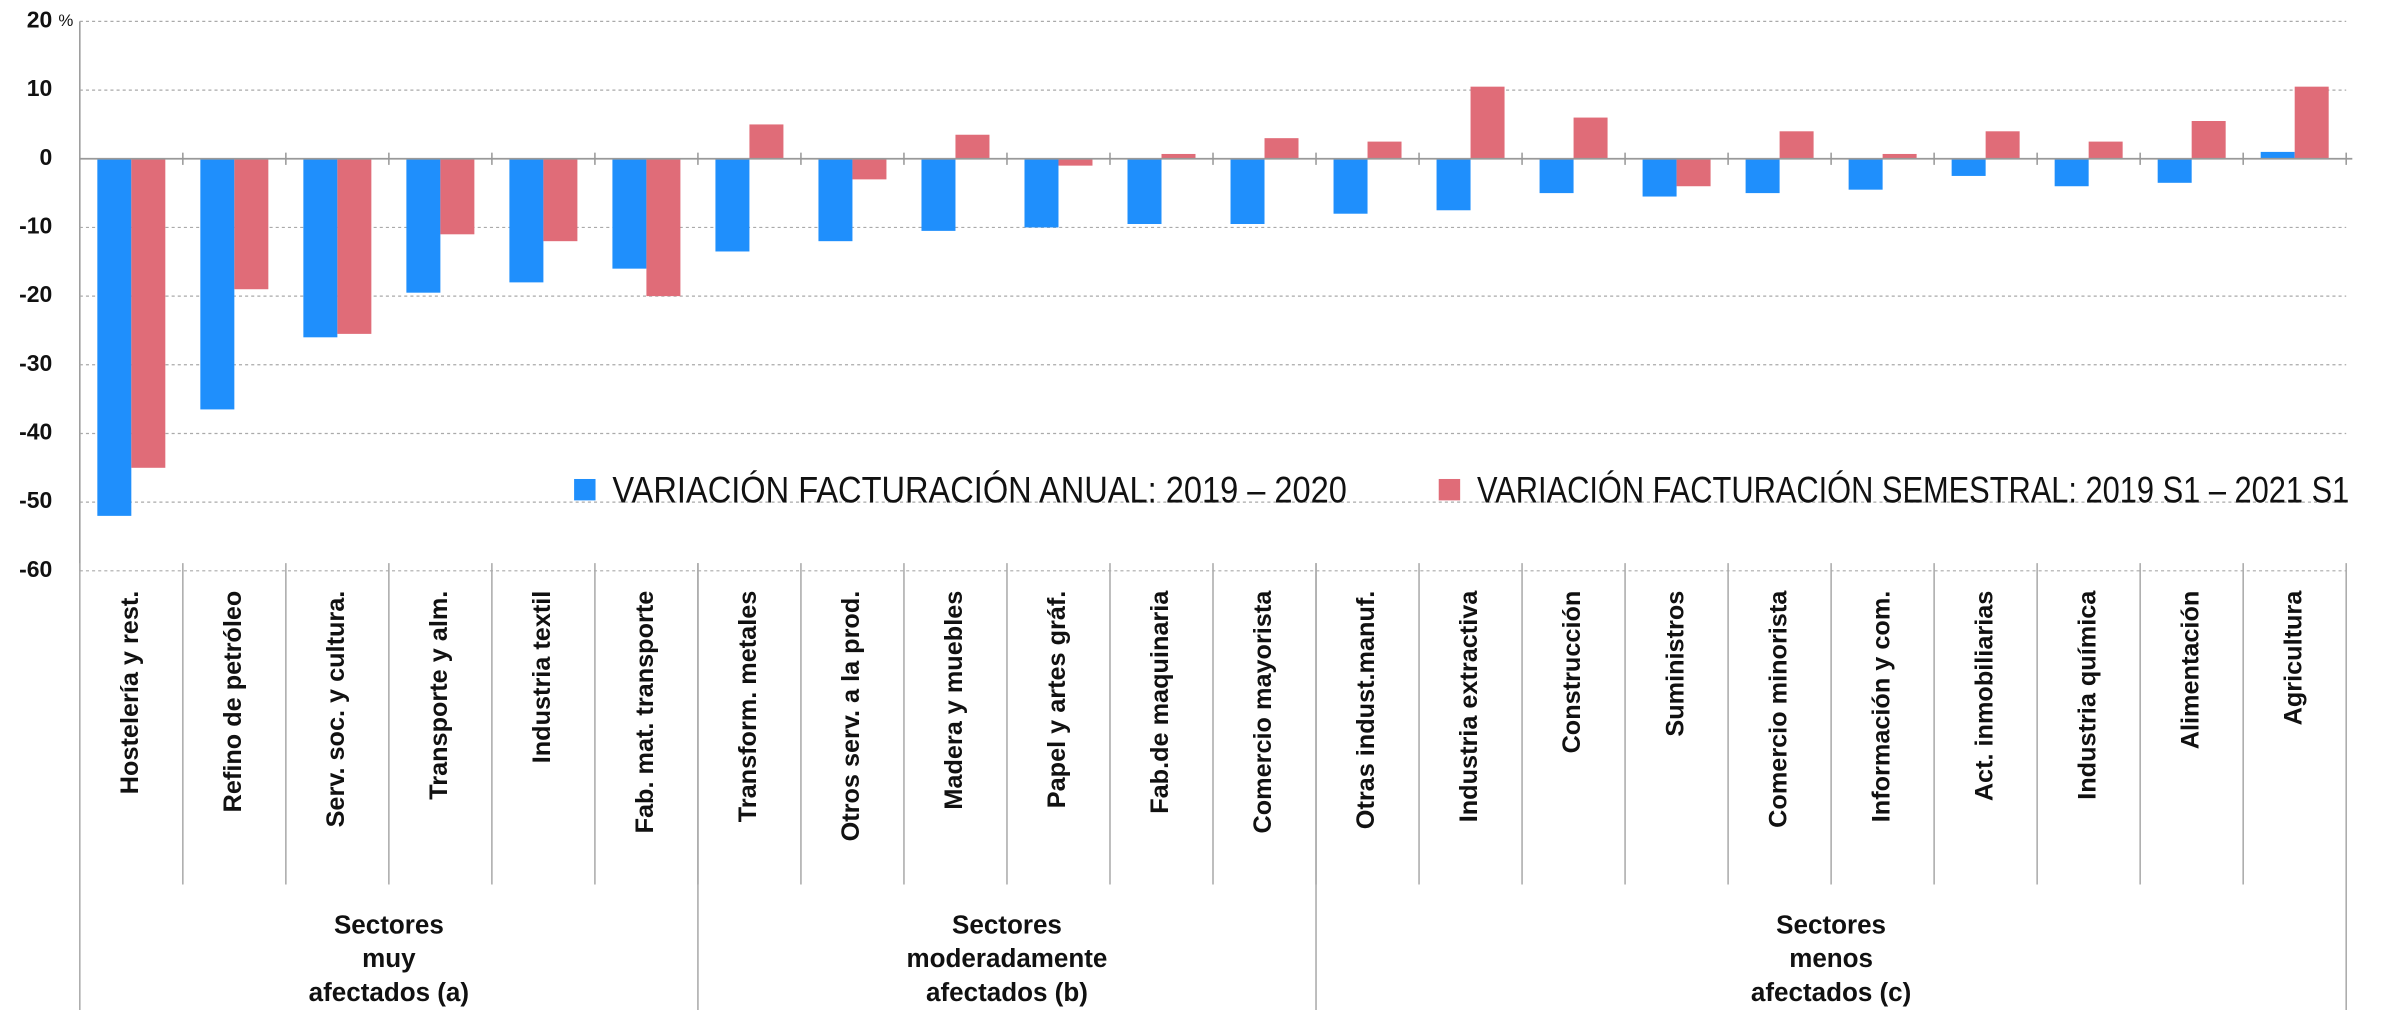 Image resolution: width=2400 pixels, height=1010 pixels. Describe the element at coordinates (1160, 702) in the screenshot. I see `x-tick-label: Fab.de maquinaria` at that location.